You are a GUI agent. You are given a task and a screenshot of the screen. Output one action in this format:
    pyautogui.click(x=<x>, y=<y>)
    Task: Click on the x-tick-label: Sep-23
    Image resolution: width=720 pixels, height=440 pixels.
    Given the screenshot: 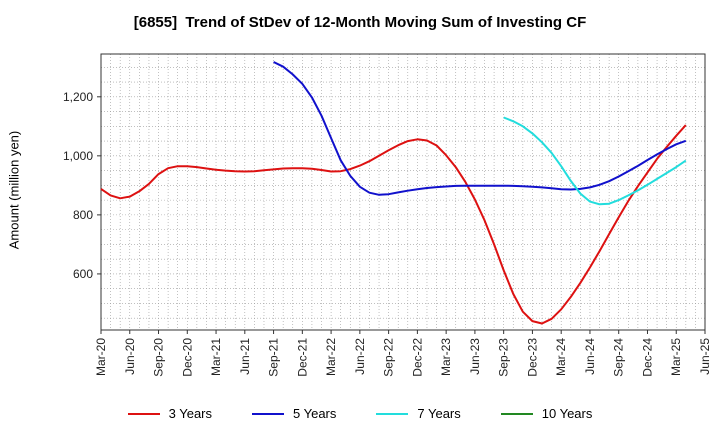 What is the action you would take?
    pyautogui.click(x=504, y=357)
    